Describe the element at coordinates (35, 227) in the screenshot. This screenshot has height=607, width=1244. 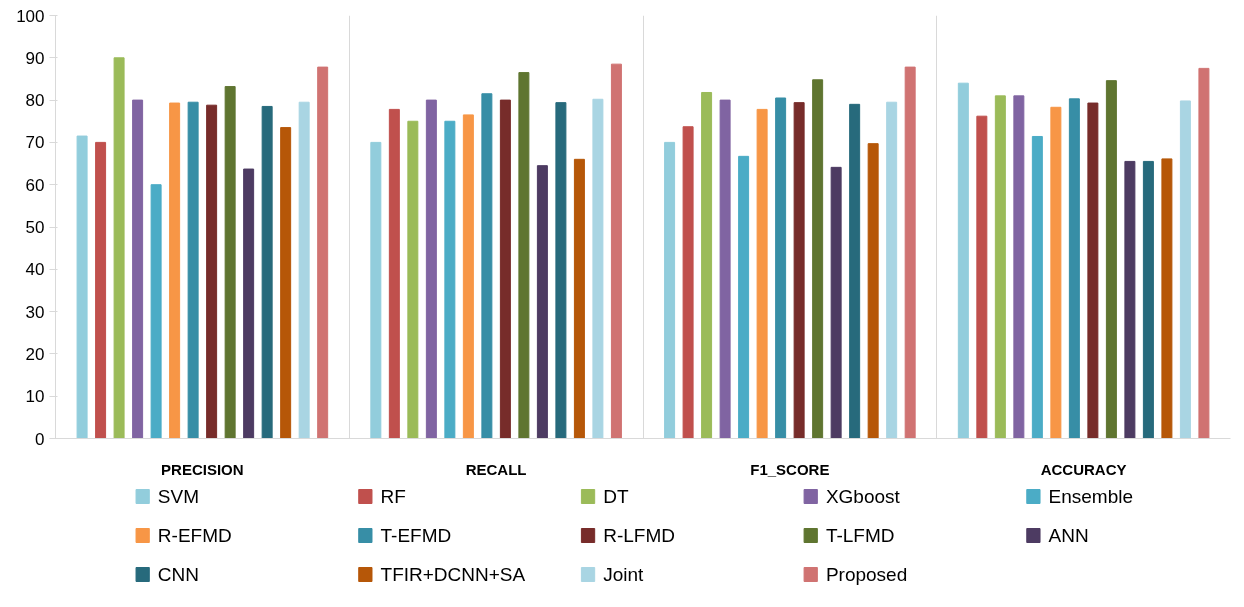
I see `y-tick-label: 50` at that location.